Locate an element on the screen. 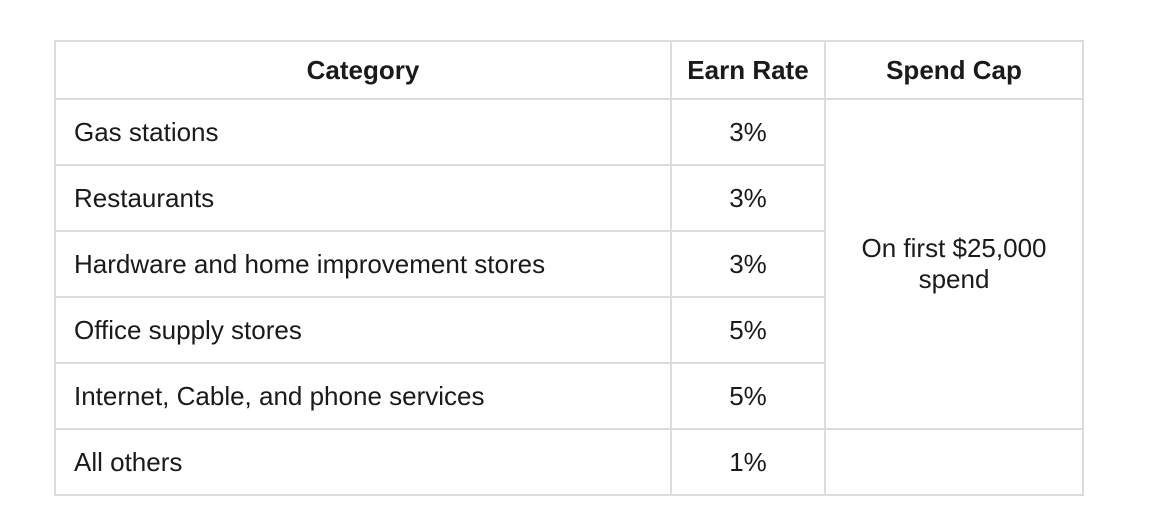 The image size is (1152, 522). header-row: Category Earn Rate Spend Cap is located at coordinates (569, 70).